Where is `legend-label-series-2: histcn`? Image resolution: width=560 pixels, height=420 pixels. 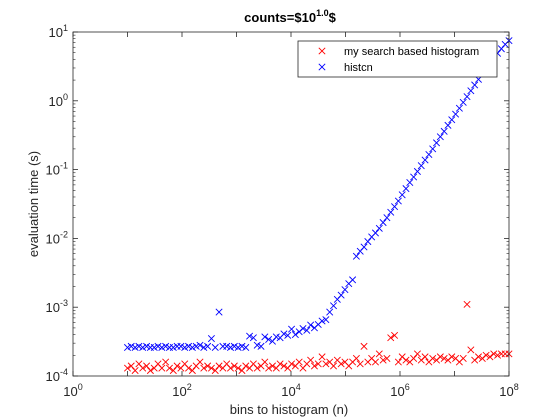
legend-label-series-2: histcn is located at coordinates (358, 68).